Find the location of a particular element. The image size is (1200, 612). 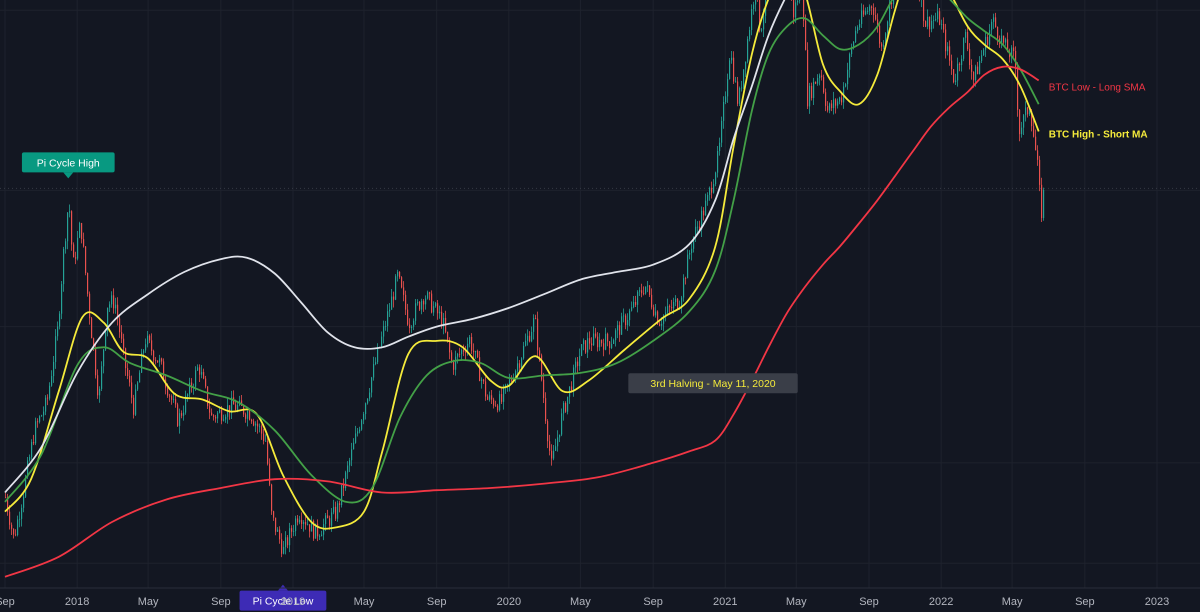

annotation-label: Pi Cycle High is located at coordinates (68, 163).